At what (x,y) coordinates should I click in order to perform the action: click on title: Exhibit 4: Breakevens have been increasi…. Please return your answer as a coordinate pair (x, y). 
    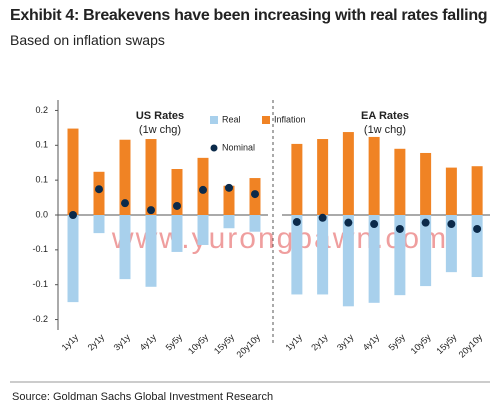
    Looking at the image, I should click on (249, 15).